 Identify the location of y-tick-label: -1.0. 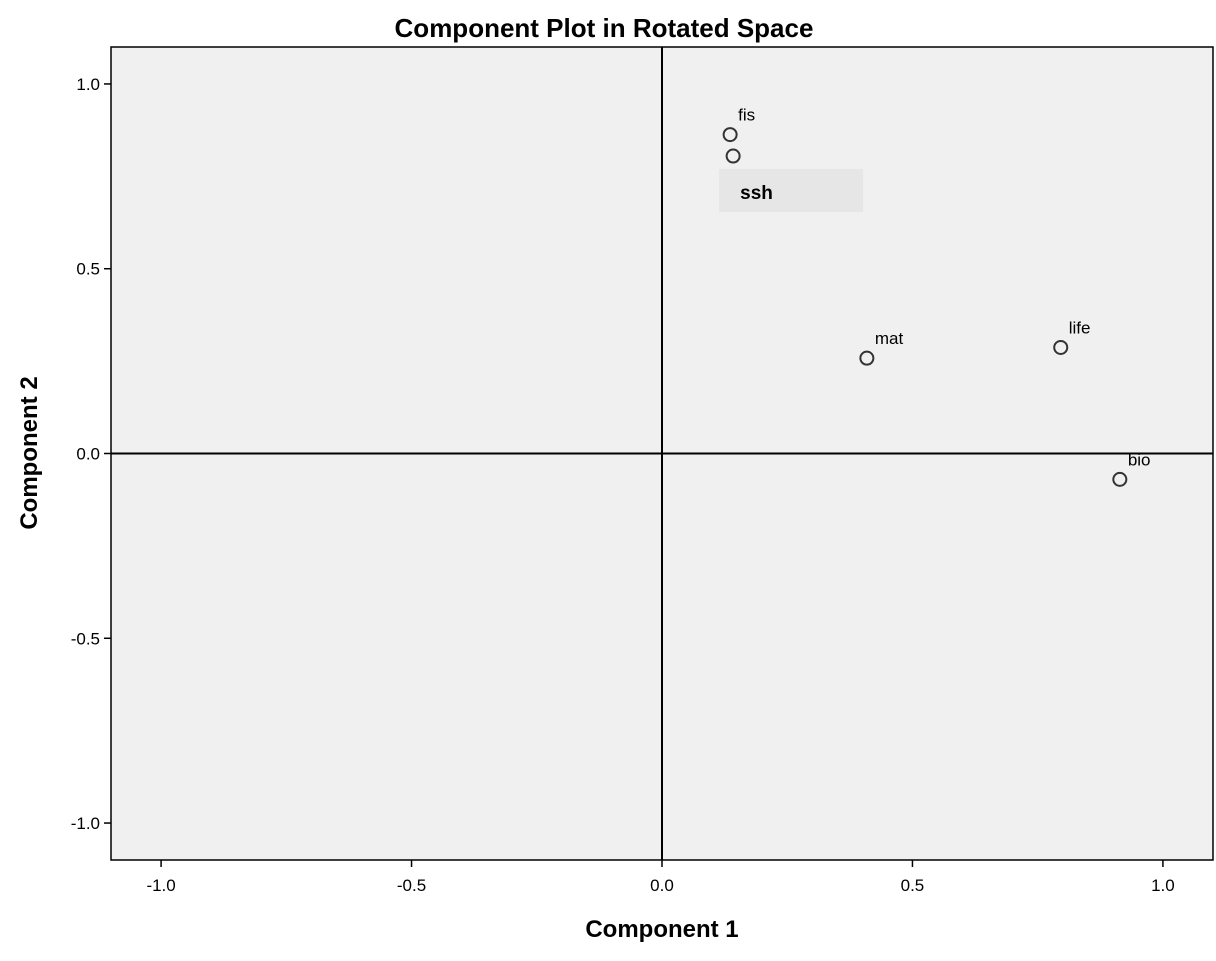
(85, 823).